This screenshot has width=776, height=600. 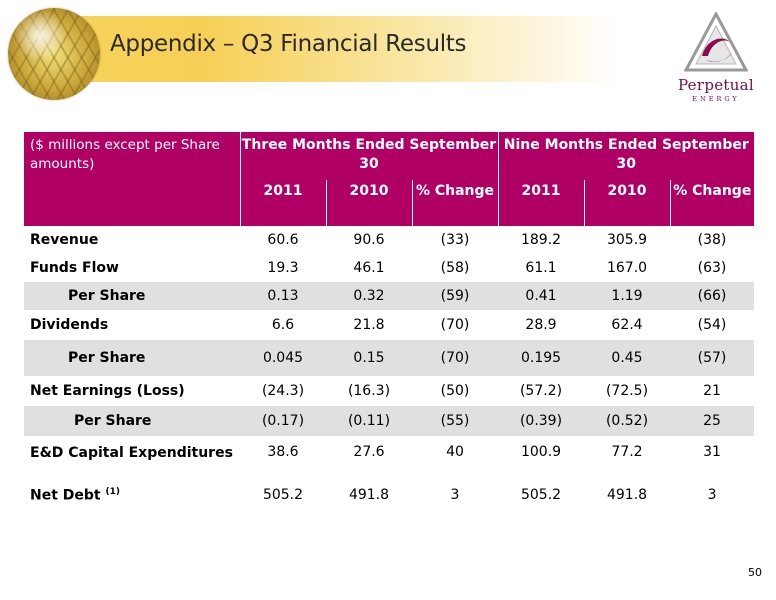 What do you see at coordinates (369, 325) in the screenshot?
I see `table-cell: 21.8` at bounding box center [369, 325].